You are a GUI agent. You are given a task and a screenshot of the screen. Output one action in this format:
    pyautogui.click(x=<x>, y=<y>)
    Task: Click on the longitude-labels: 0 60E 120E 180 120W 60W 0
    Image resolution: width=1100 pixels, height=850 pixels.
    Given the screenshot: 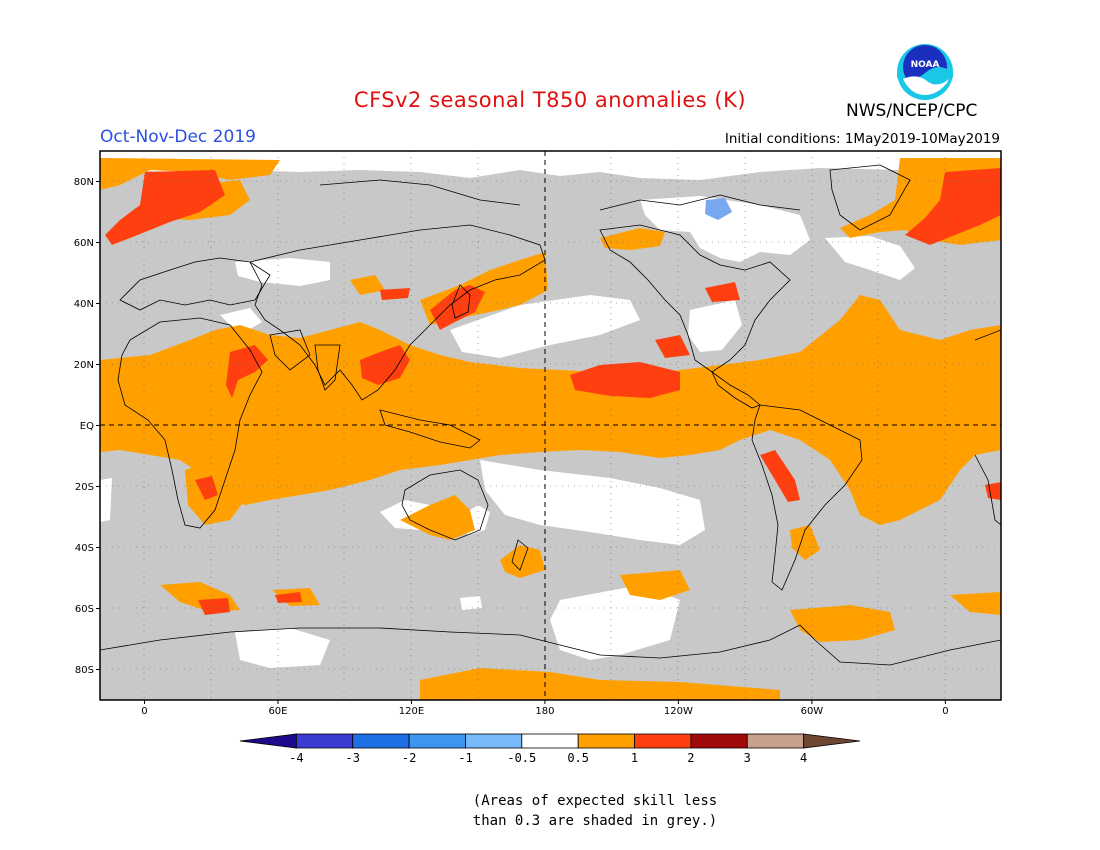 What is the action you would take?
    pyautogui.click(x=545, y=708)
    